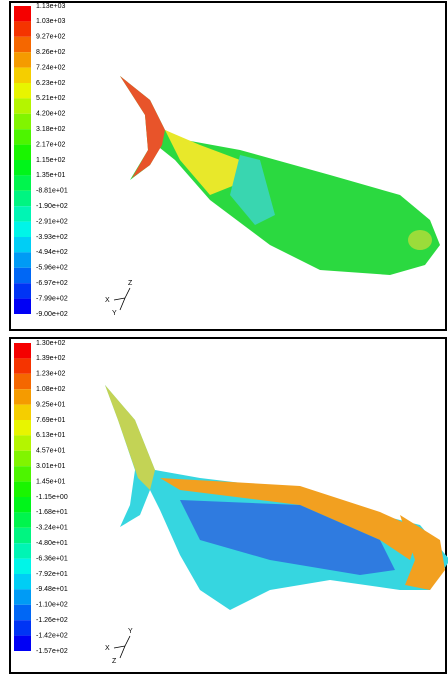  Describe the element at coordinates (52, 252) in the screenshot. I see `legend-label: -4.94e+02` at that location.